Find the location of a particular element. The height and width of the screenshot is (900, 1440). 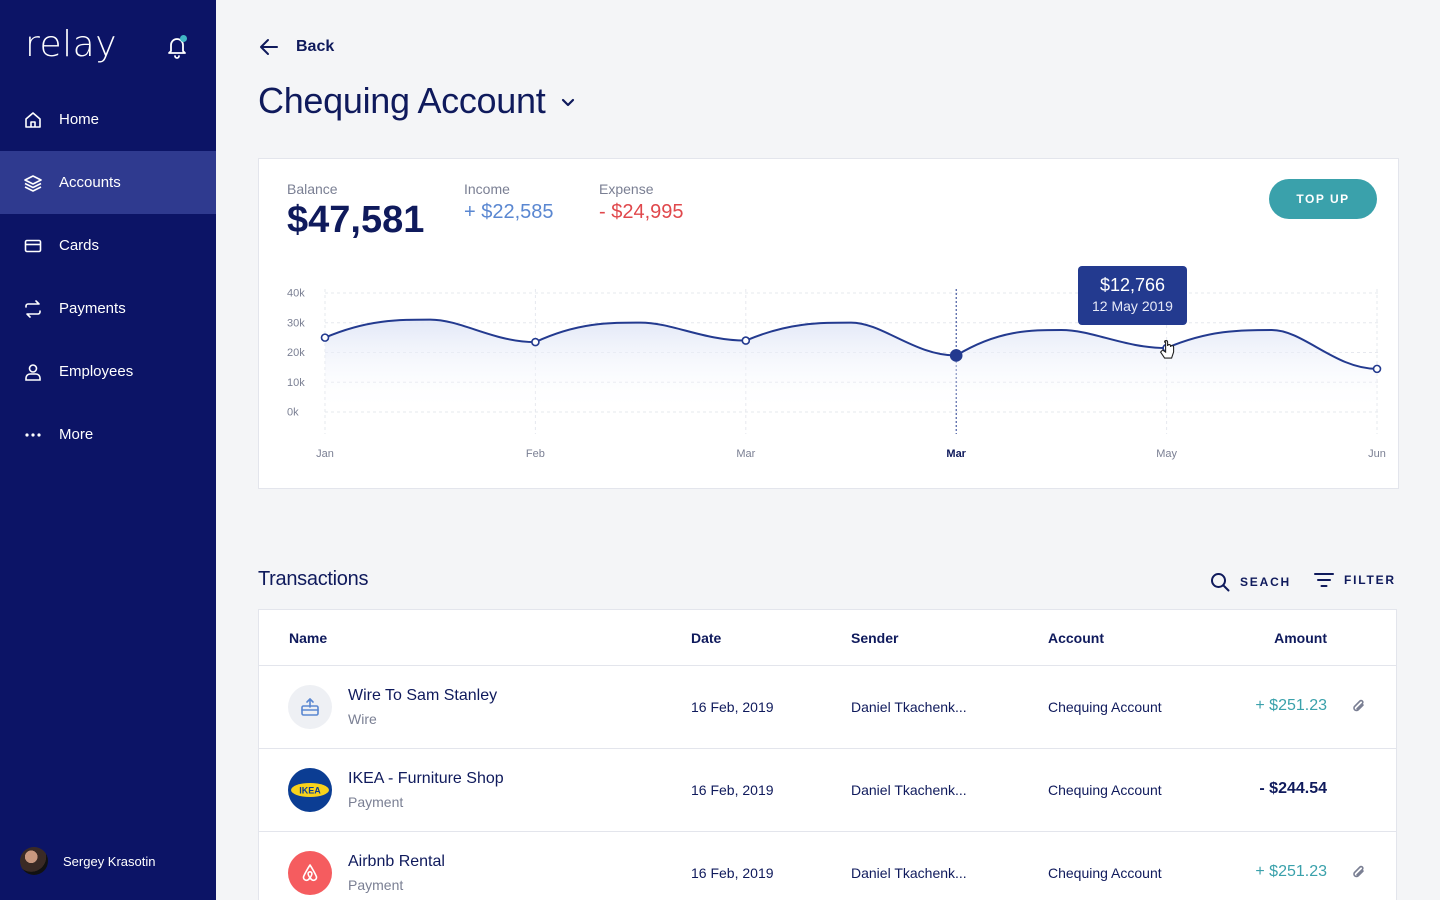

search-label: SEACH is located at coordinates (1266, 582).